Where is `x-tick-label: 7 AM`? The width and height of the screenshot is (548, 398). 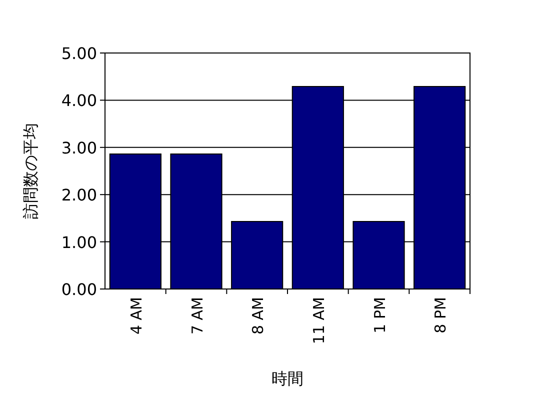
x-tick-label: 7 AM is located at coordinates (197, 316).